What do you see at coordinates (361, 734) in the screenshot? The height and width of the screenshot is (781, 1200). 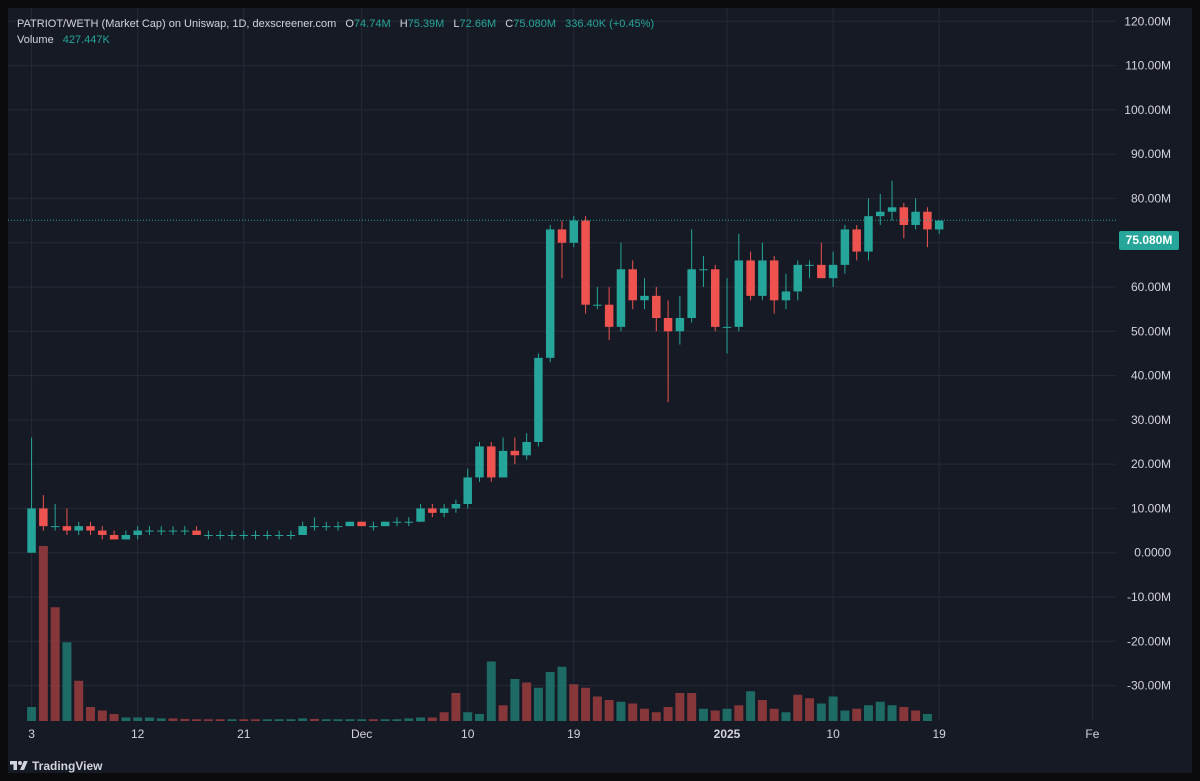 I see `x-tick-label: Dec` at bounding box center [361, 734].